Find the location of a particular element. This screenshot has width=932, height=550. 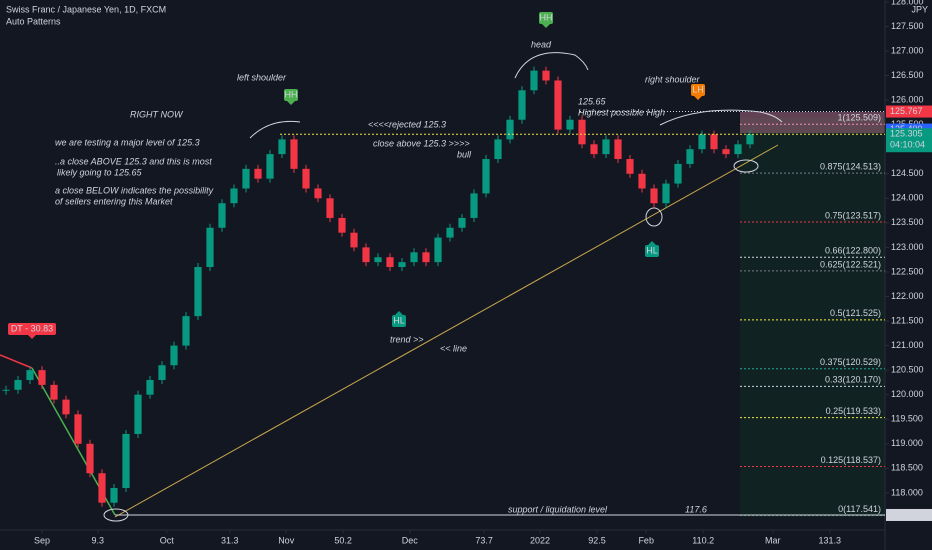

fib-label: 0.5(121.525) is located at coordinates (855, 313).